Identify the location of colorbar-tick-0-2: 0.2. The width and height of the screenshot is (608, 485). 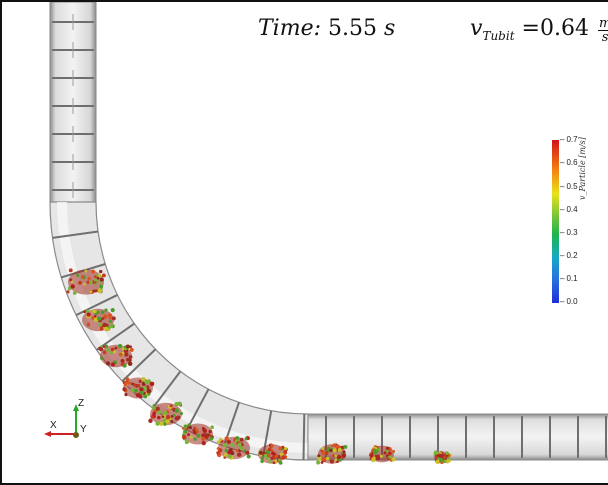
(568, 256).